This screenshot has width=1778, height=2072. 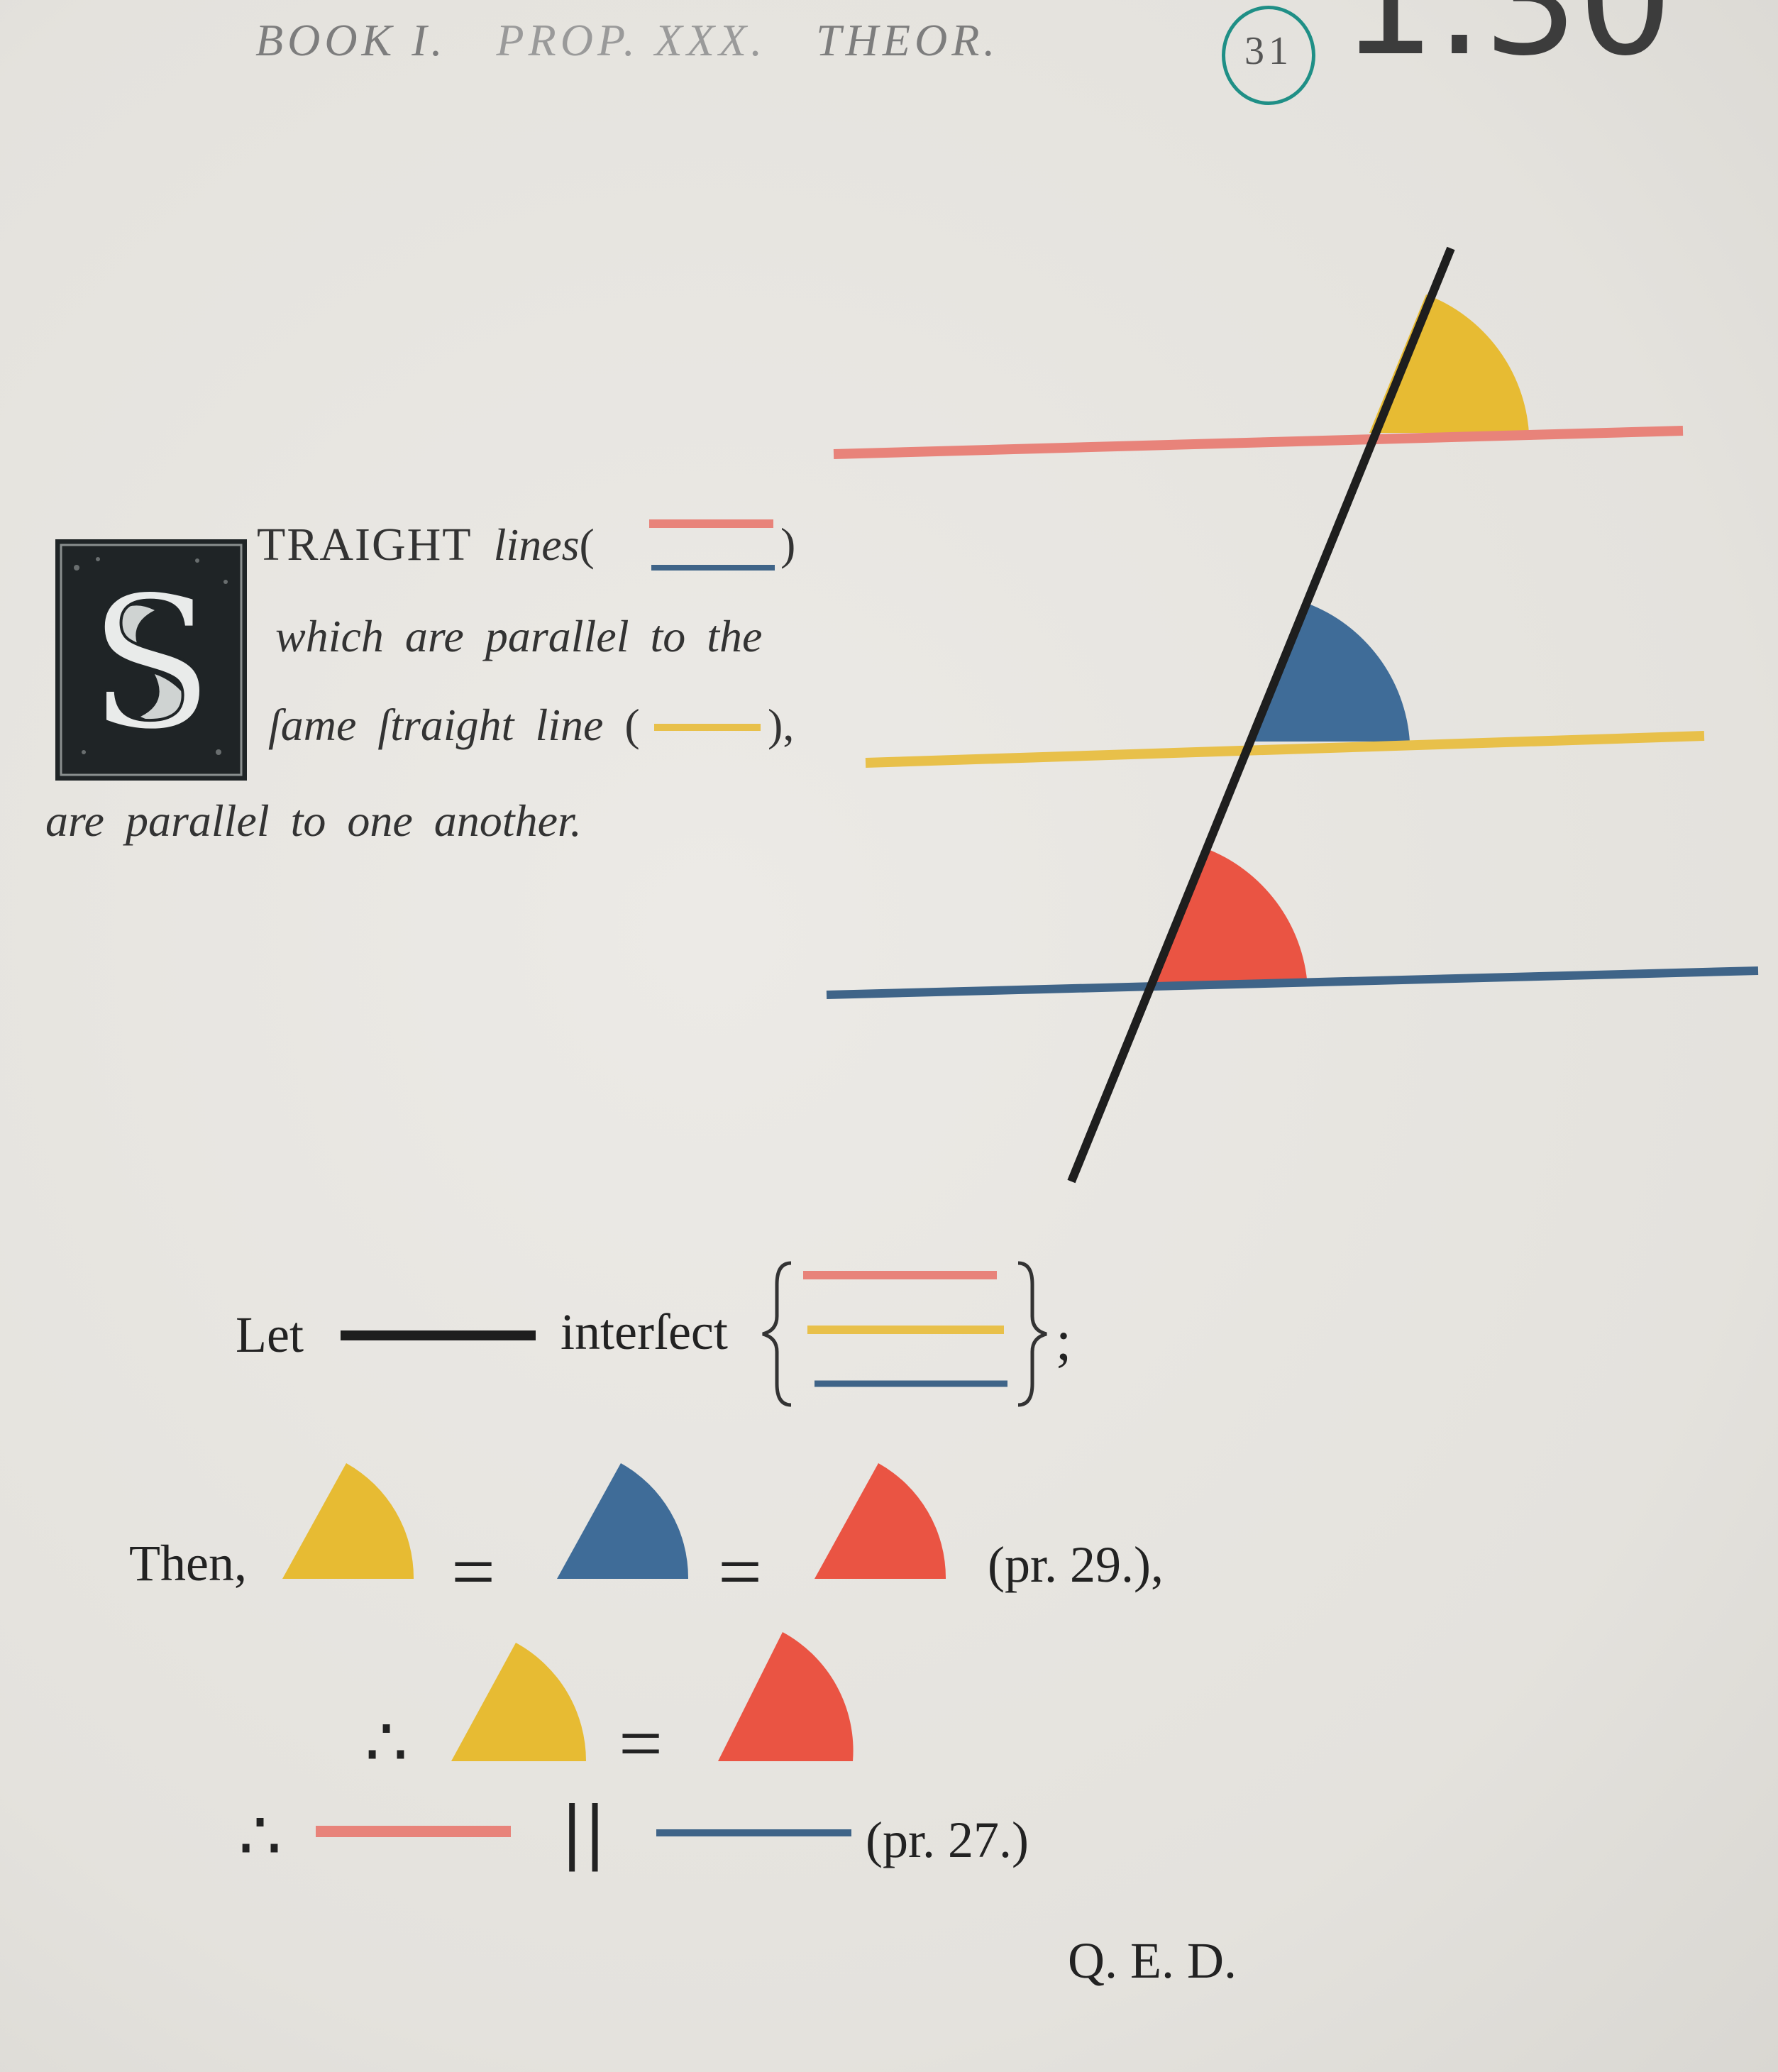 I want to click on equals-3: =, so click(x=641, y=1743).